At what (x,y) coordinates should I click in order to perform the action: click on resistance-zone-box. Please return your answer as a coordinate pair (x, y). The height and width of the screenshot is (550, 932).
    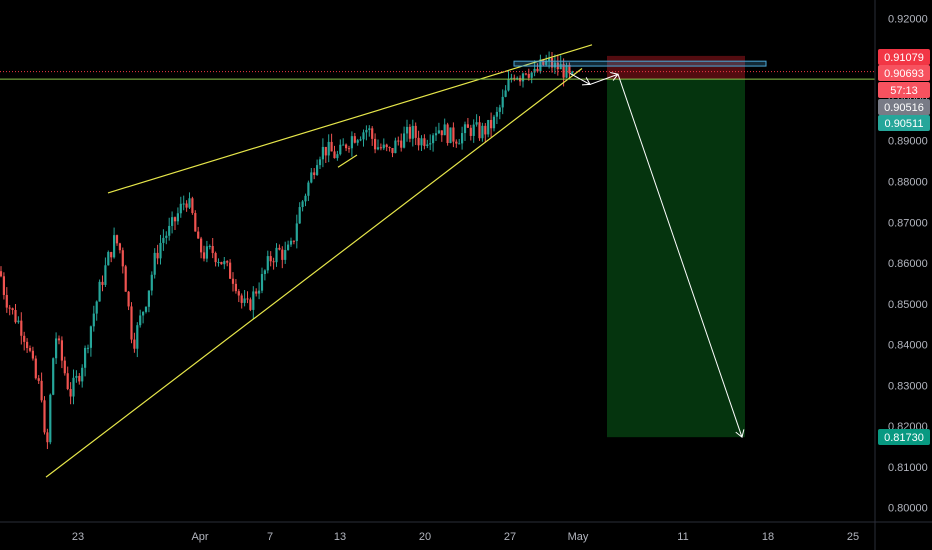
    Looking at the image, I should click on (640, 63).